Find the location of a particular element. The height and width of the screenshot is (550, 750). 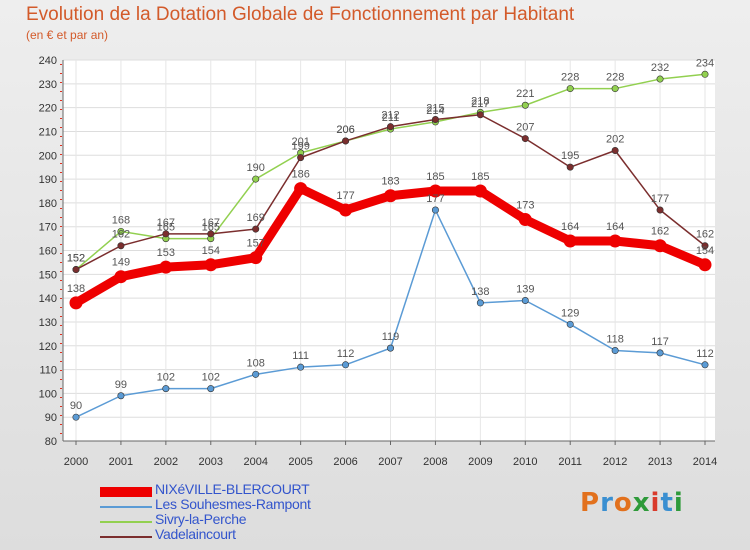

logo-letter: t is located at coordinates (667, 503).